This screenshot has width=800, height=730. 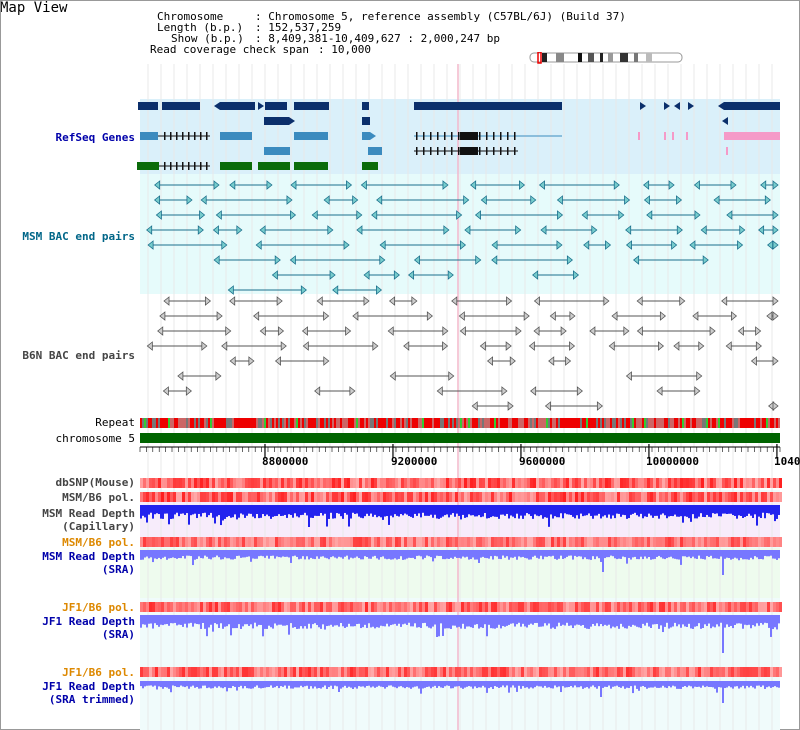 I want to click on bac-end-marker, so click(x=608, y=245).